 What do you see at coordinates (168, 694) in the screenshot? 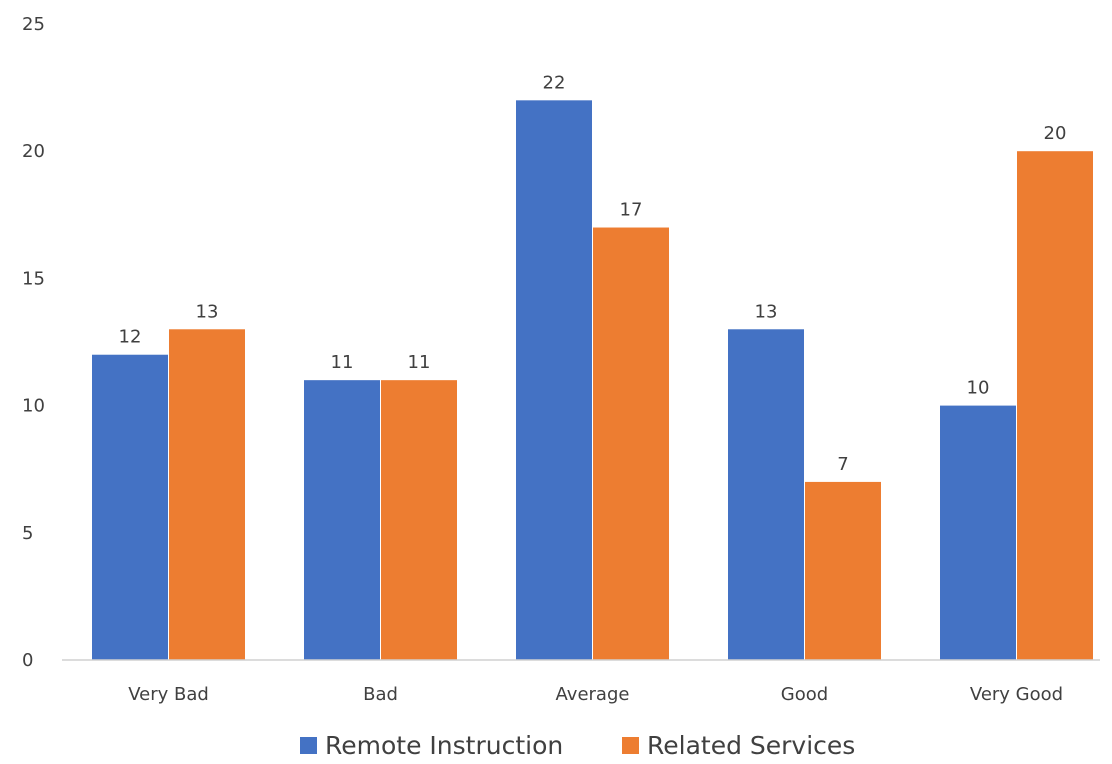
I see `category-label: Very Bad` at bounding box center [168, 694].